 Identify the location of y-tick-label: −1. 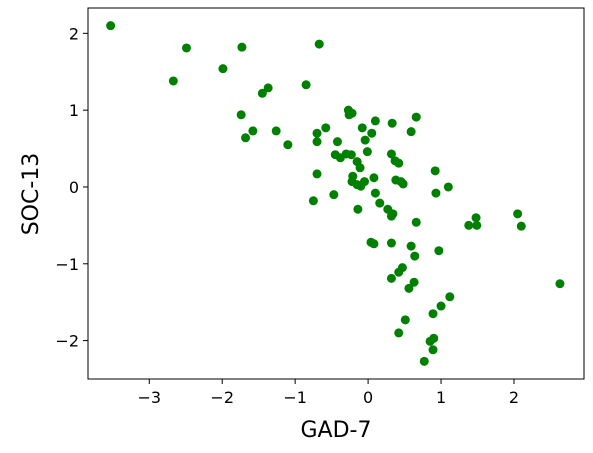
(67, 264).